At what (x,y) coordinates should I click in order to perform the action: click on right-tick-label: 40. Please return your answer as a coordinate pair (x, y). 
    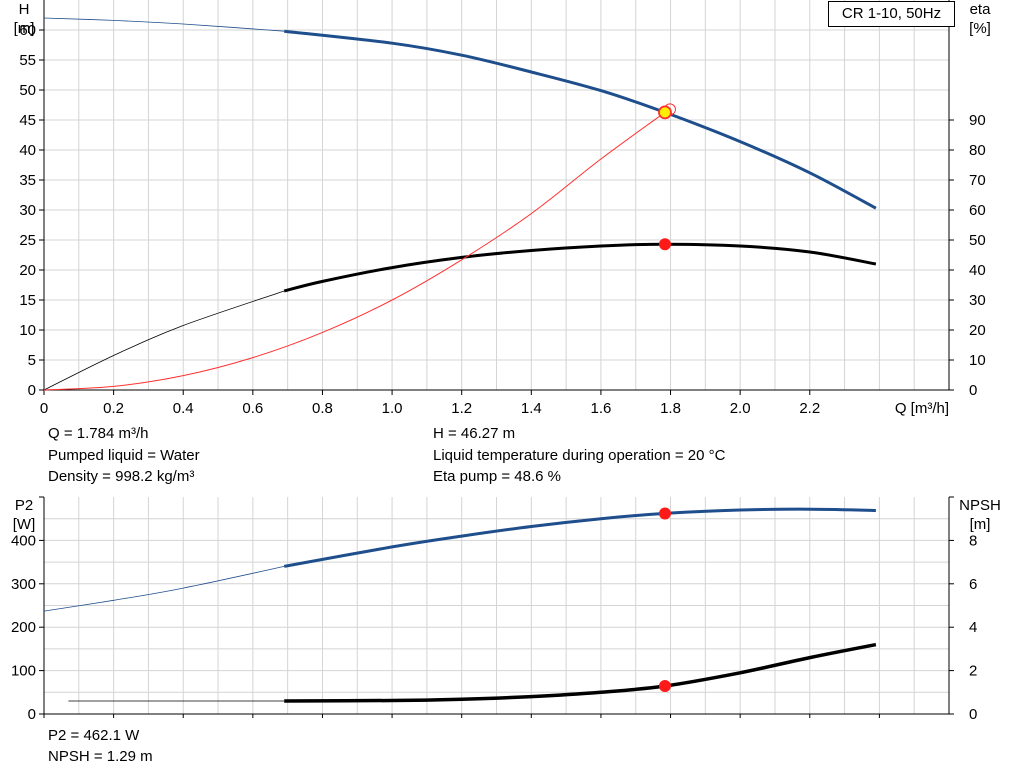
    Looking at the image, I should click on (977, 270).